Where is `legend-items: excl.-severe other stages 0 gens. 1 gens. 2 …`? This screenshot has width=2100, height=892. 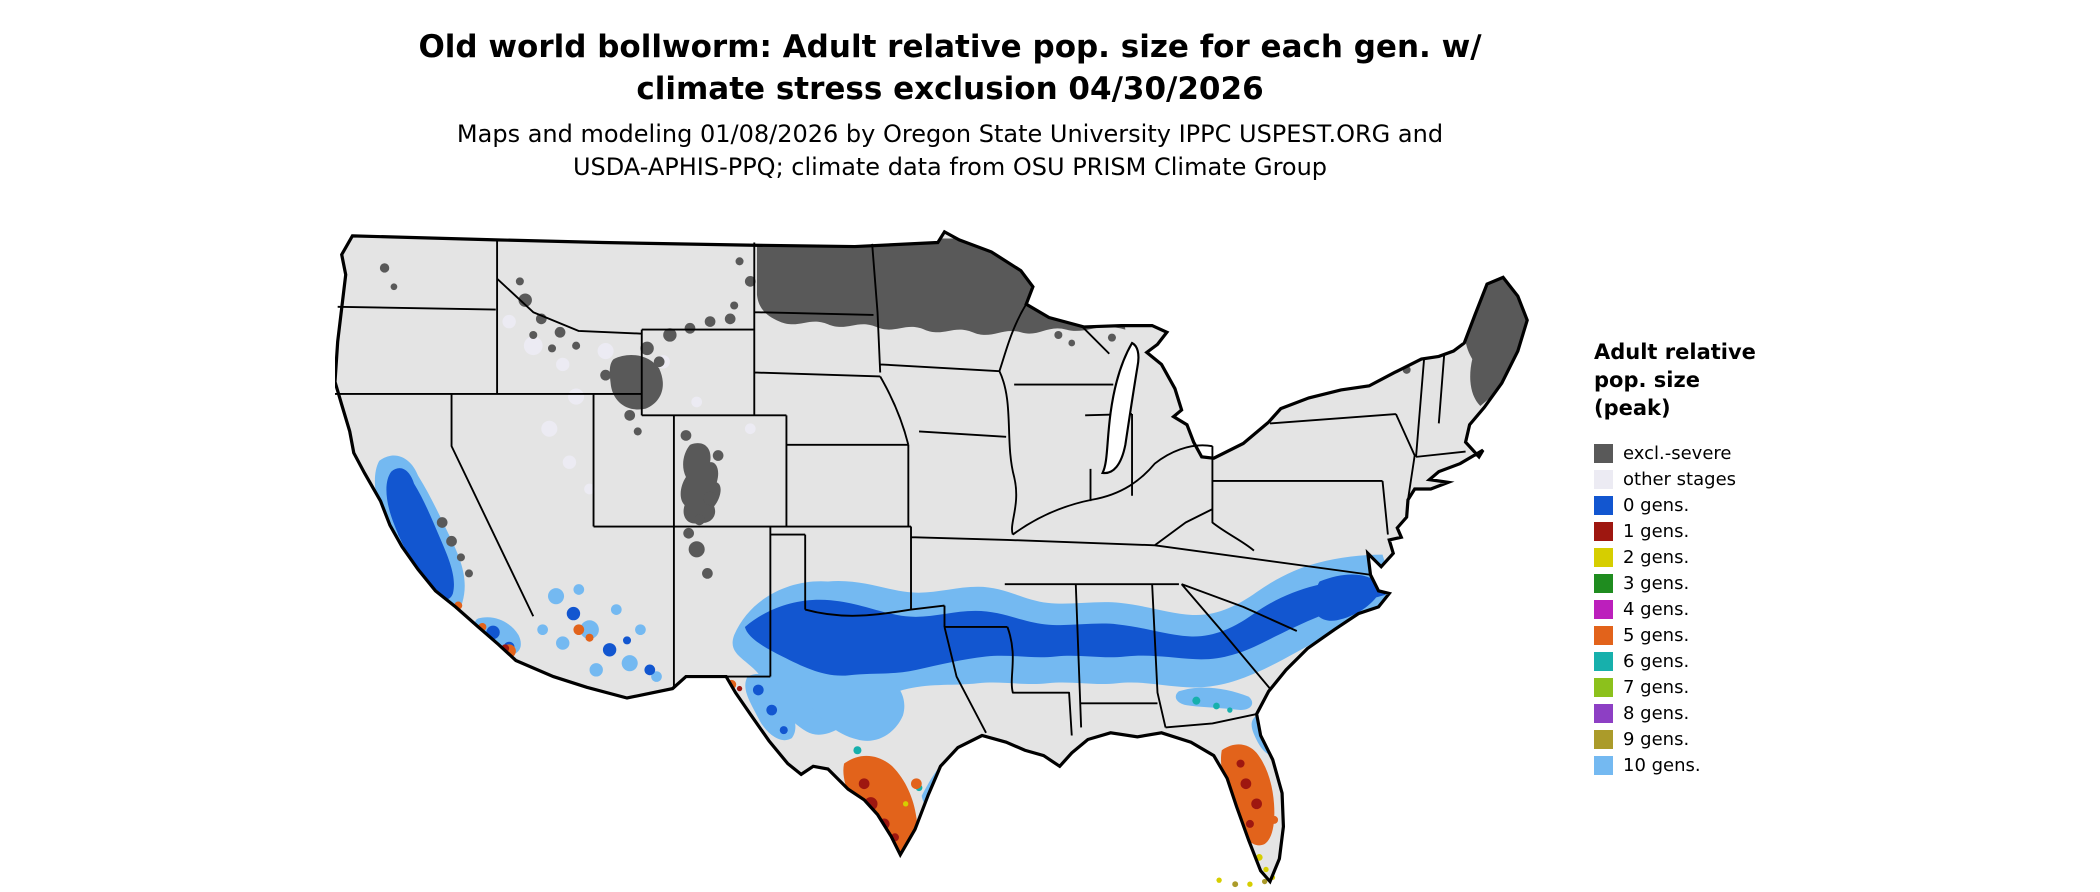
legend-items: excl.-severe other stages 0 gens. 1 gens. 2 … is located at coordinates (1724, 609).